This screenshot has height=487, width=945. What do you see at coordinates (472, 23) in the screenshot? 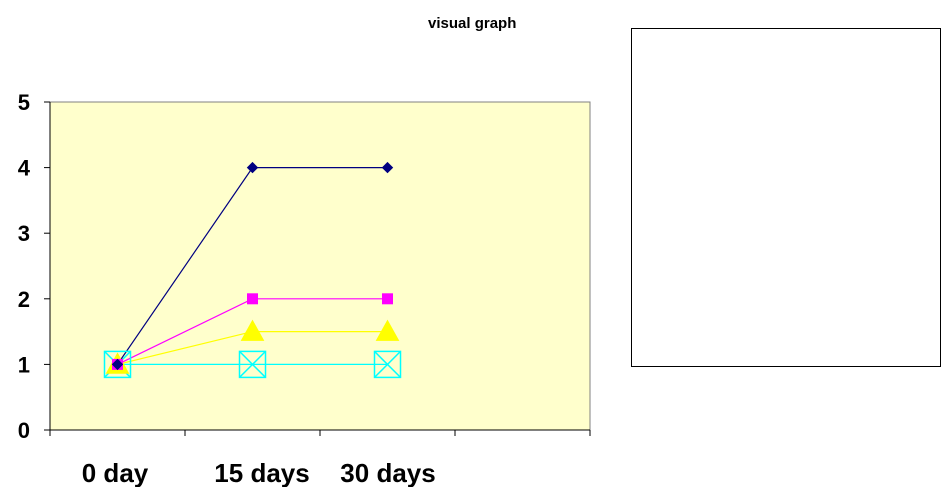
I see `chart-title: visual graph` at bounding box center [472, 23].